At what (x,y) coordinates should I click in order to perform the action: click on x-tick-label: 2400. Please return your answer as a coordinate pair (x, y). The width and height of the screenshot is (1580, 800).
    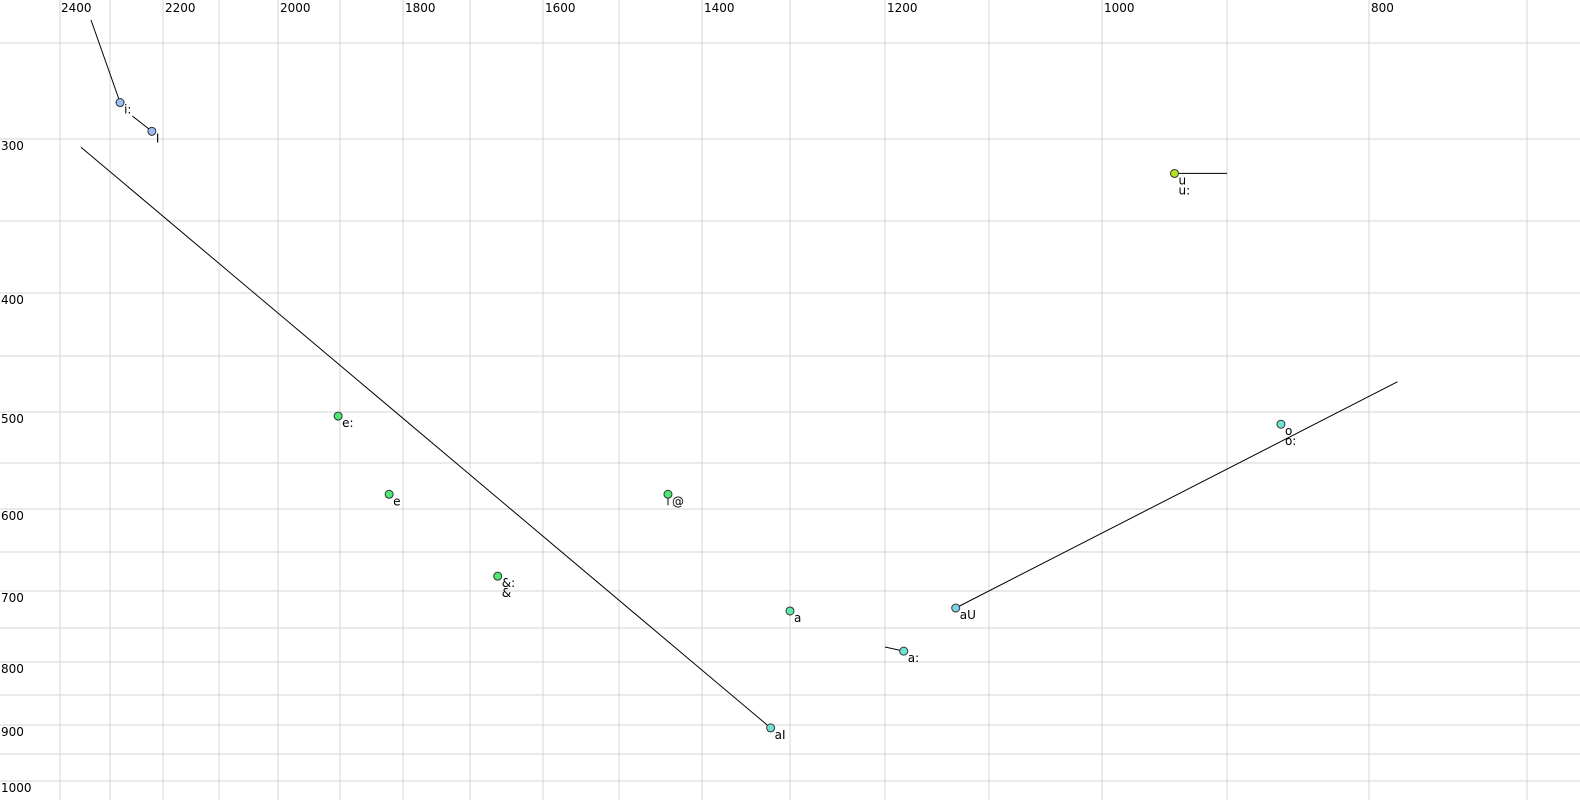
    Looking at the image, I should click on (76, 8).